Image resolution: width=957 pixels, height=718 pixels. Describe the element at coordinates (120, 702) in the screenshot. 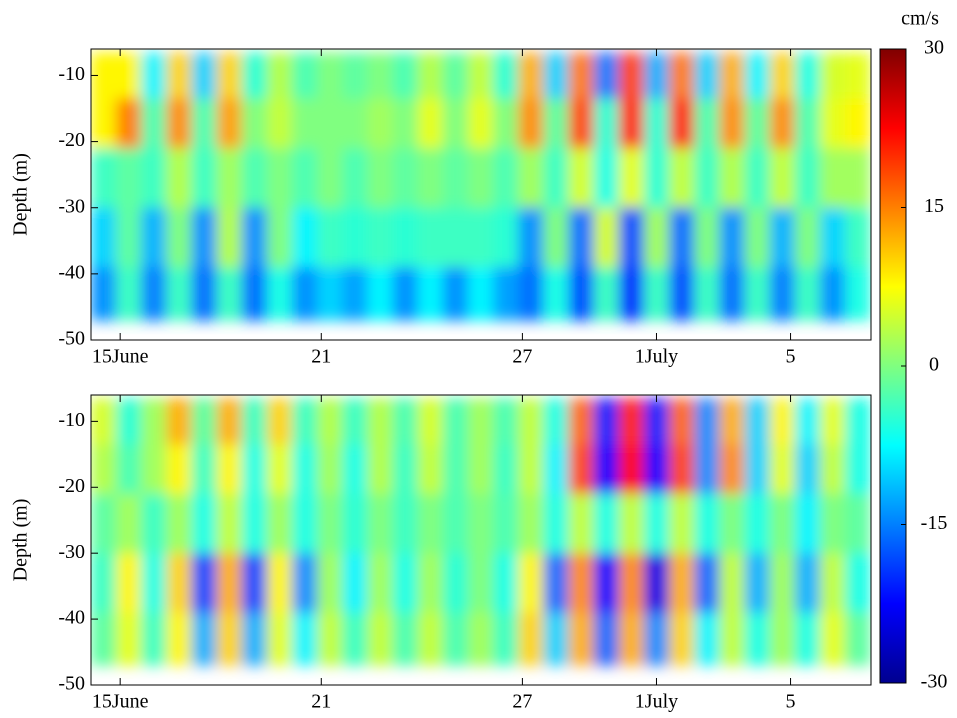

I see `x-tick-label: 15June` at that location.